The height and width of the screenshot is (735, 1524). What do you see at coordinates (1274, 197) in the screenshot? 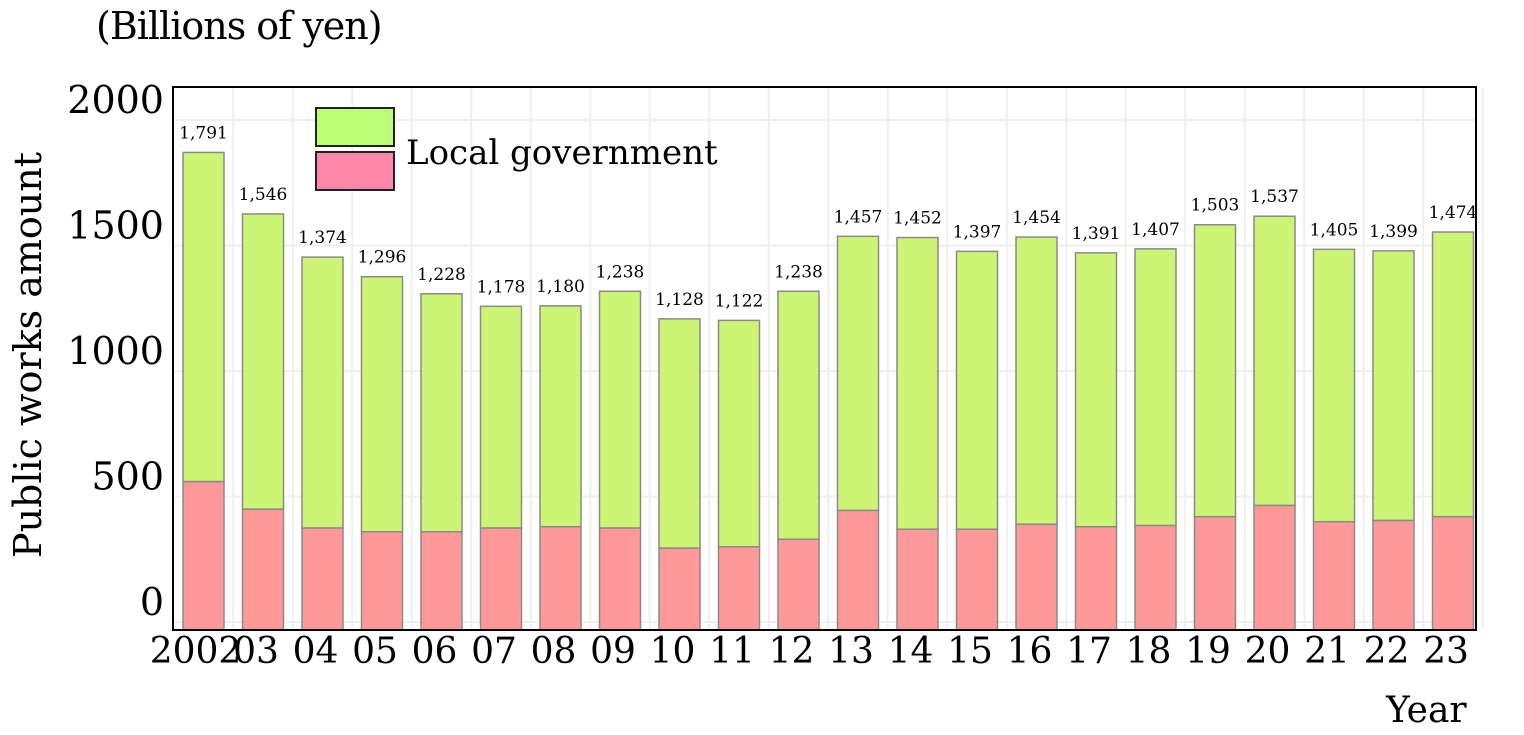
I see `total-label: 1,537` at bounding box center [1274, 197].